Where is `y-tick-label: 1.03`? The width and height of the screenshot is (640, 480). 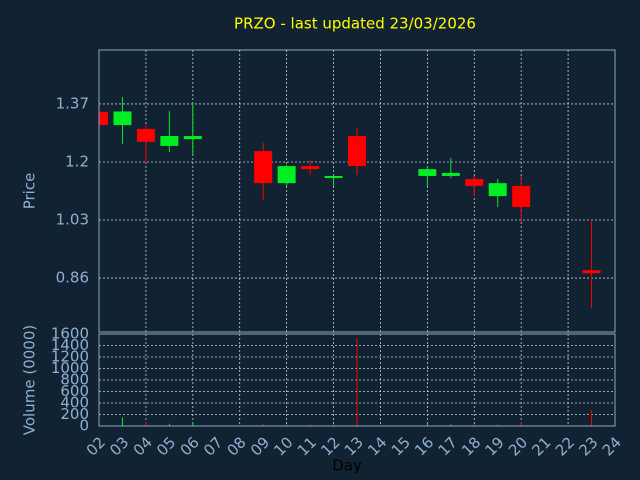
y-tick-label: 1.03 is located at coordinates (72, 220).